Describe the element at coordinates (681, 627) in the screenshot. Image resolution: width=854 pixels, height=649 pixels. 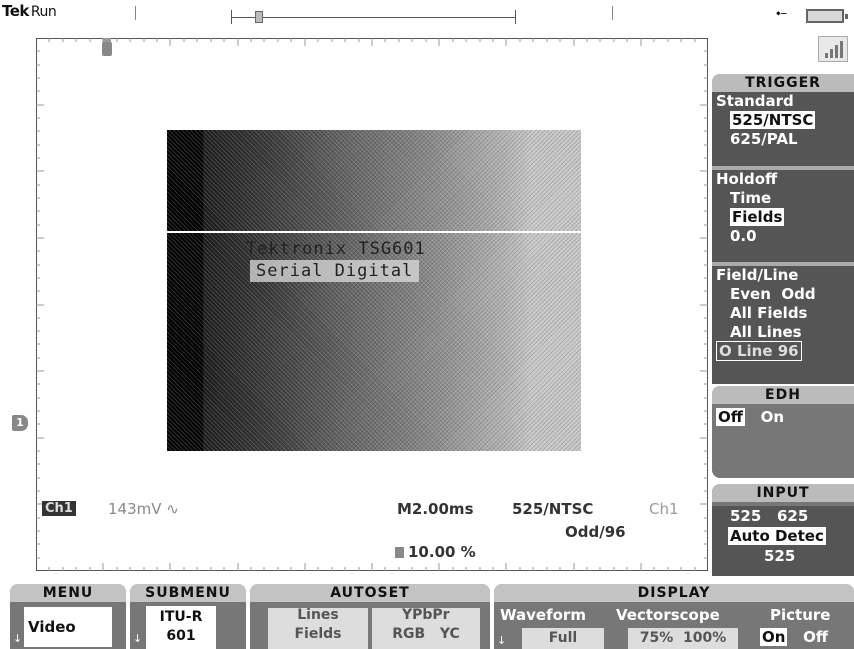
I see `vectorscope-button: Vectorscope 75% 100%` at that location.